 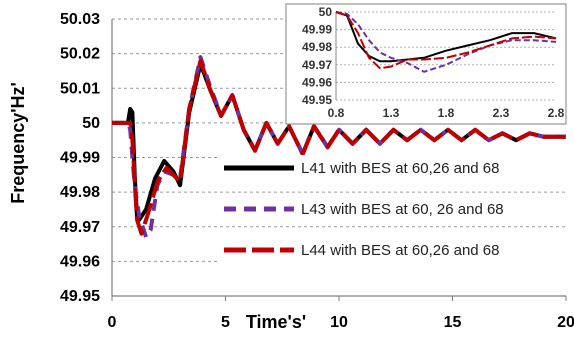 I want to click on y-tick-label: 49.95, so click(x=80, y=296).